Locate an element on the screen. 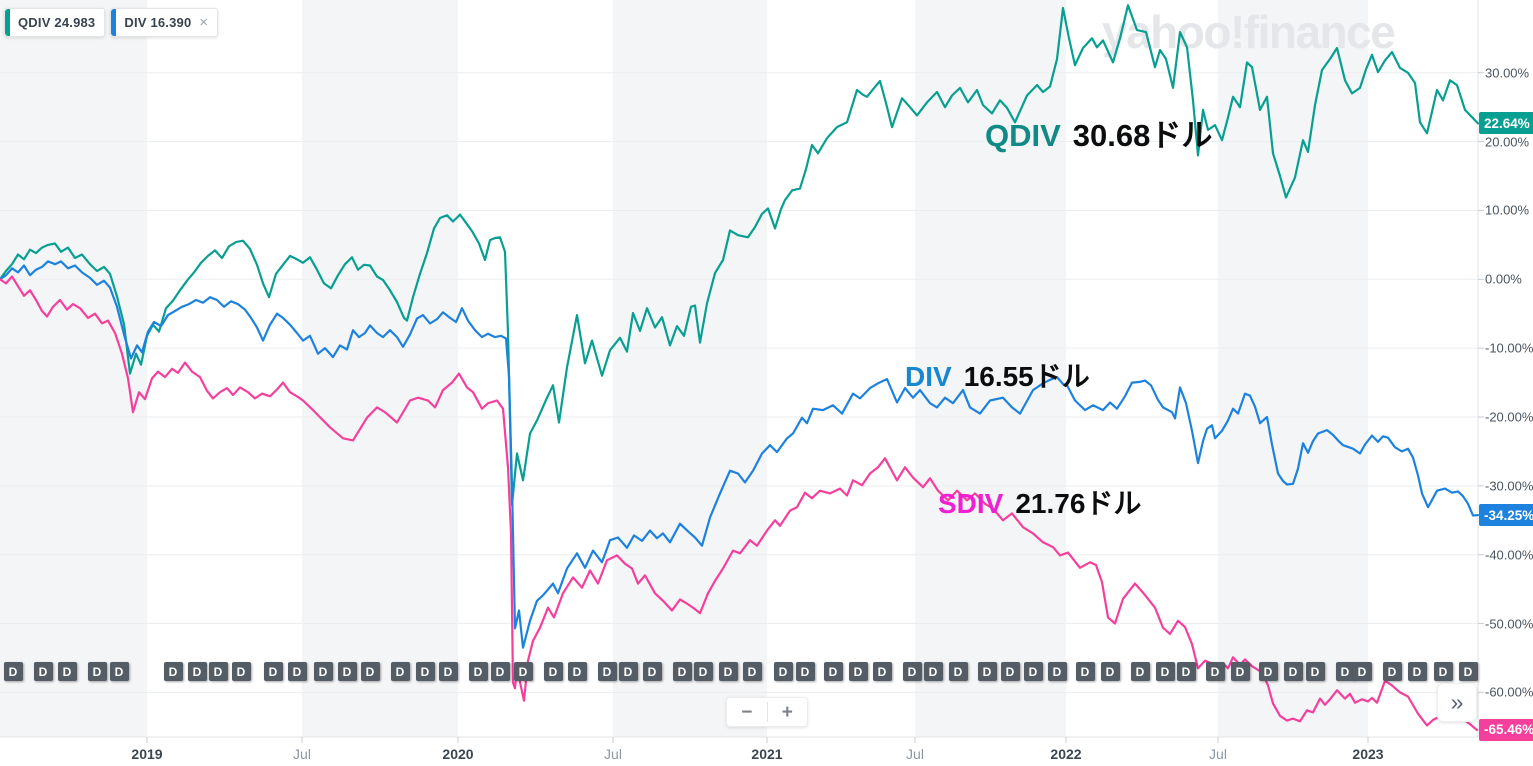 Image resolution: width=1533 pixels, height=766 pixels. zoom-control-divider is located at coordinates (767, 712).